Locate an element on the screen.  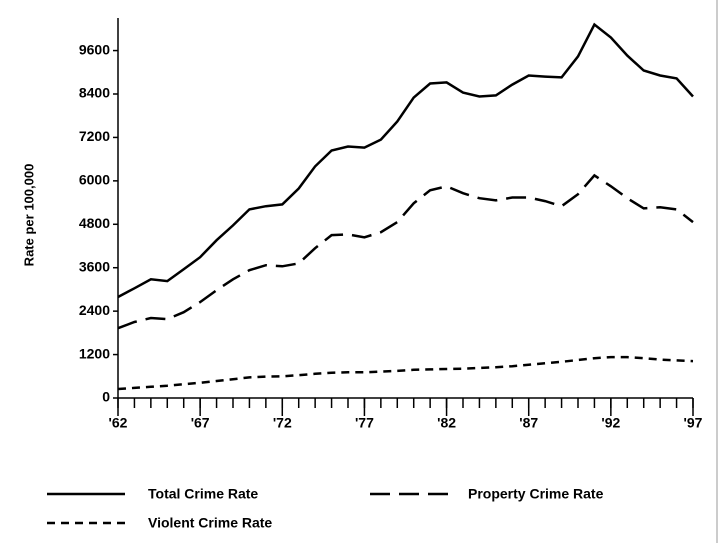
y-tick-label: 3600 is located at coordinates (94, 266).